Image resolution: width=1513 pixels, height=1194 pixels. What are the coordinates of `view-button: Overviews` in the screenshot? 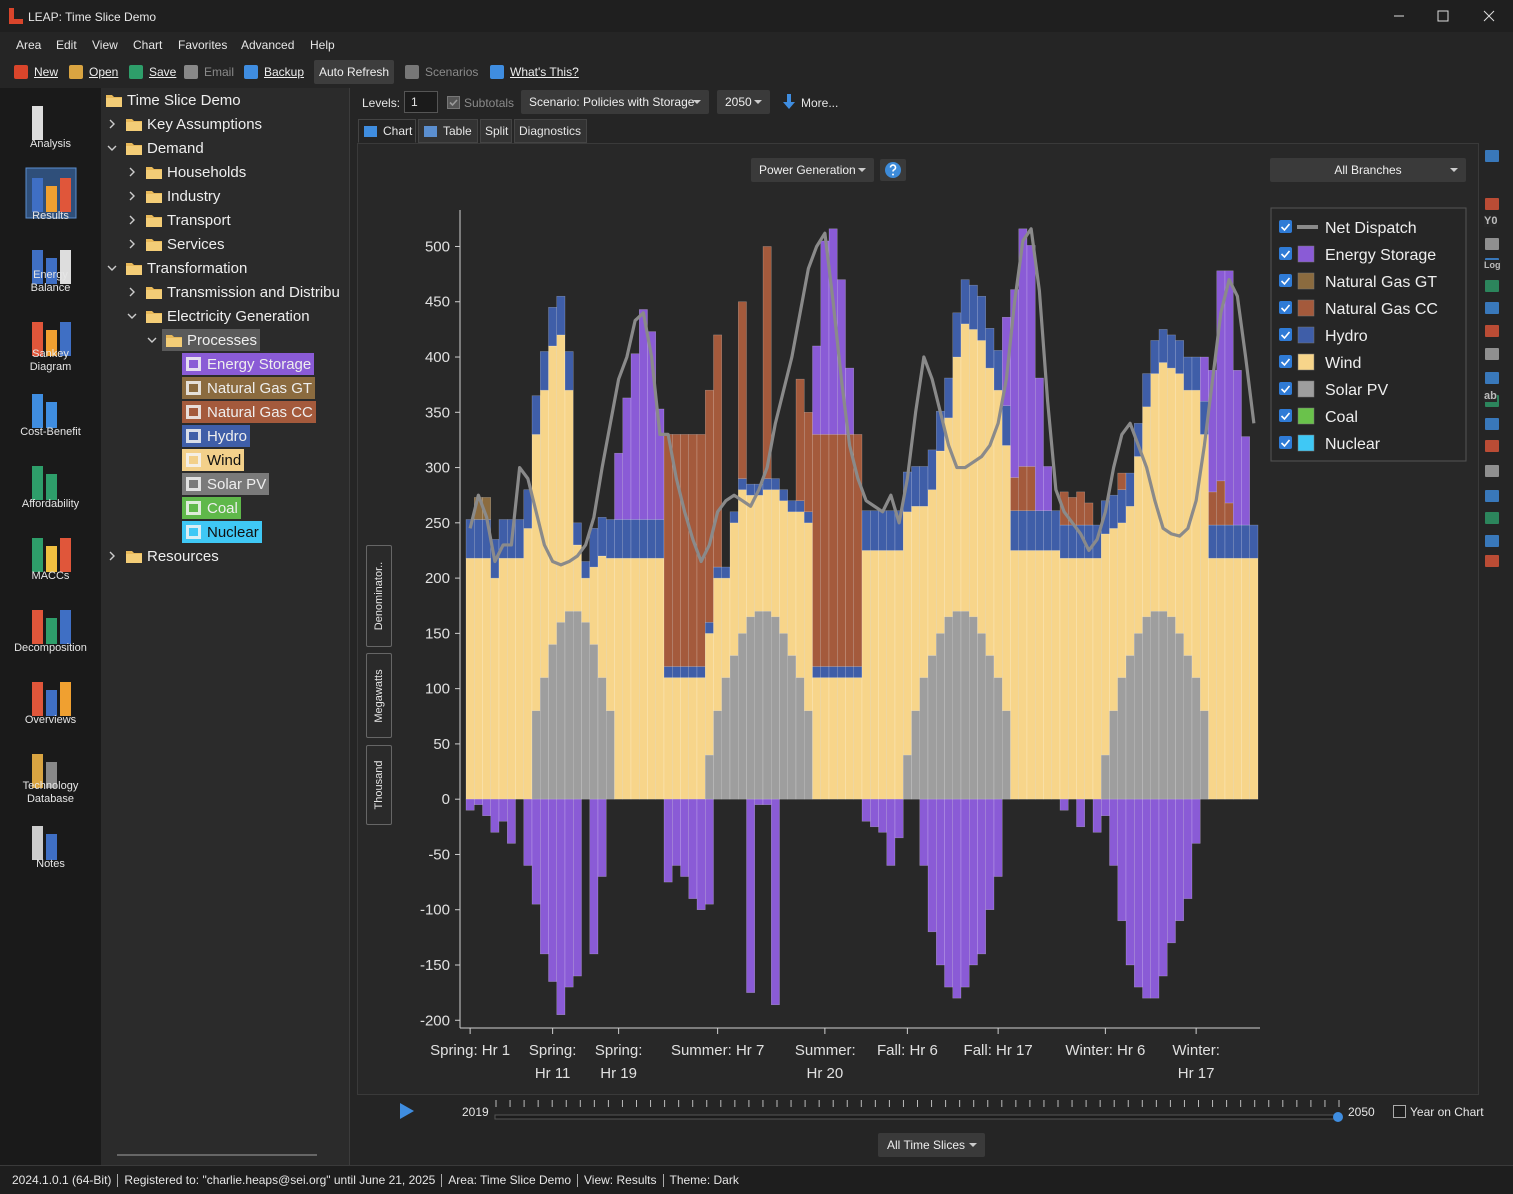 It's located at (50, 700).